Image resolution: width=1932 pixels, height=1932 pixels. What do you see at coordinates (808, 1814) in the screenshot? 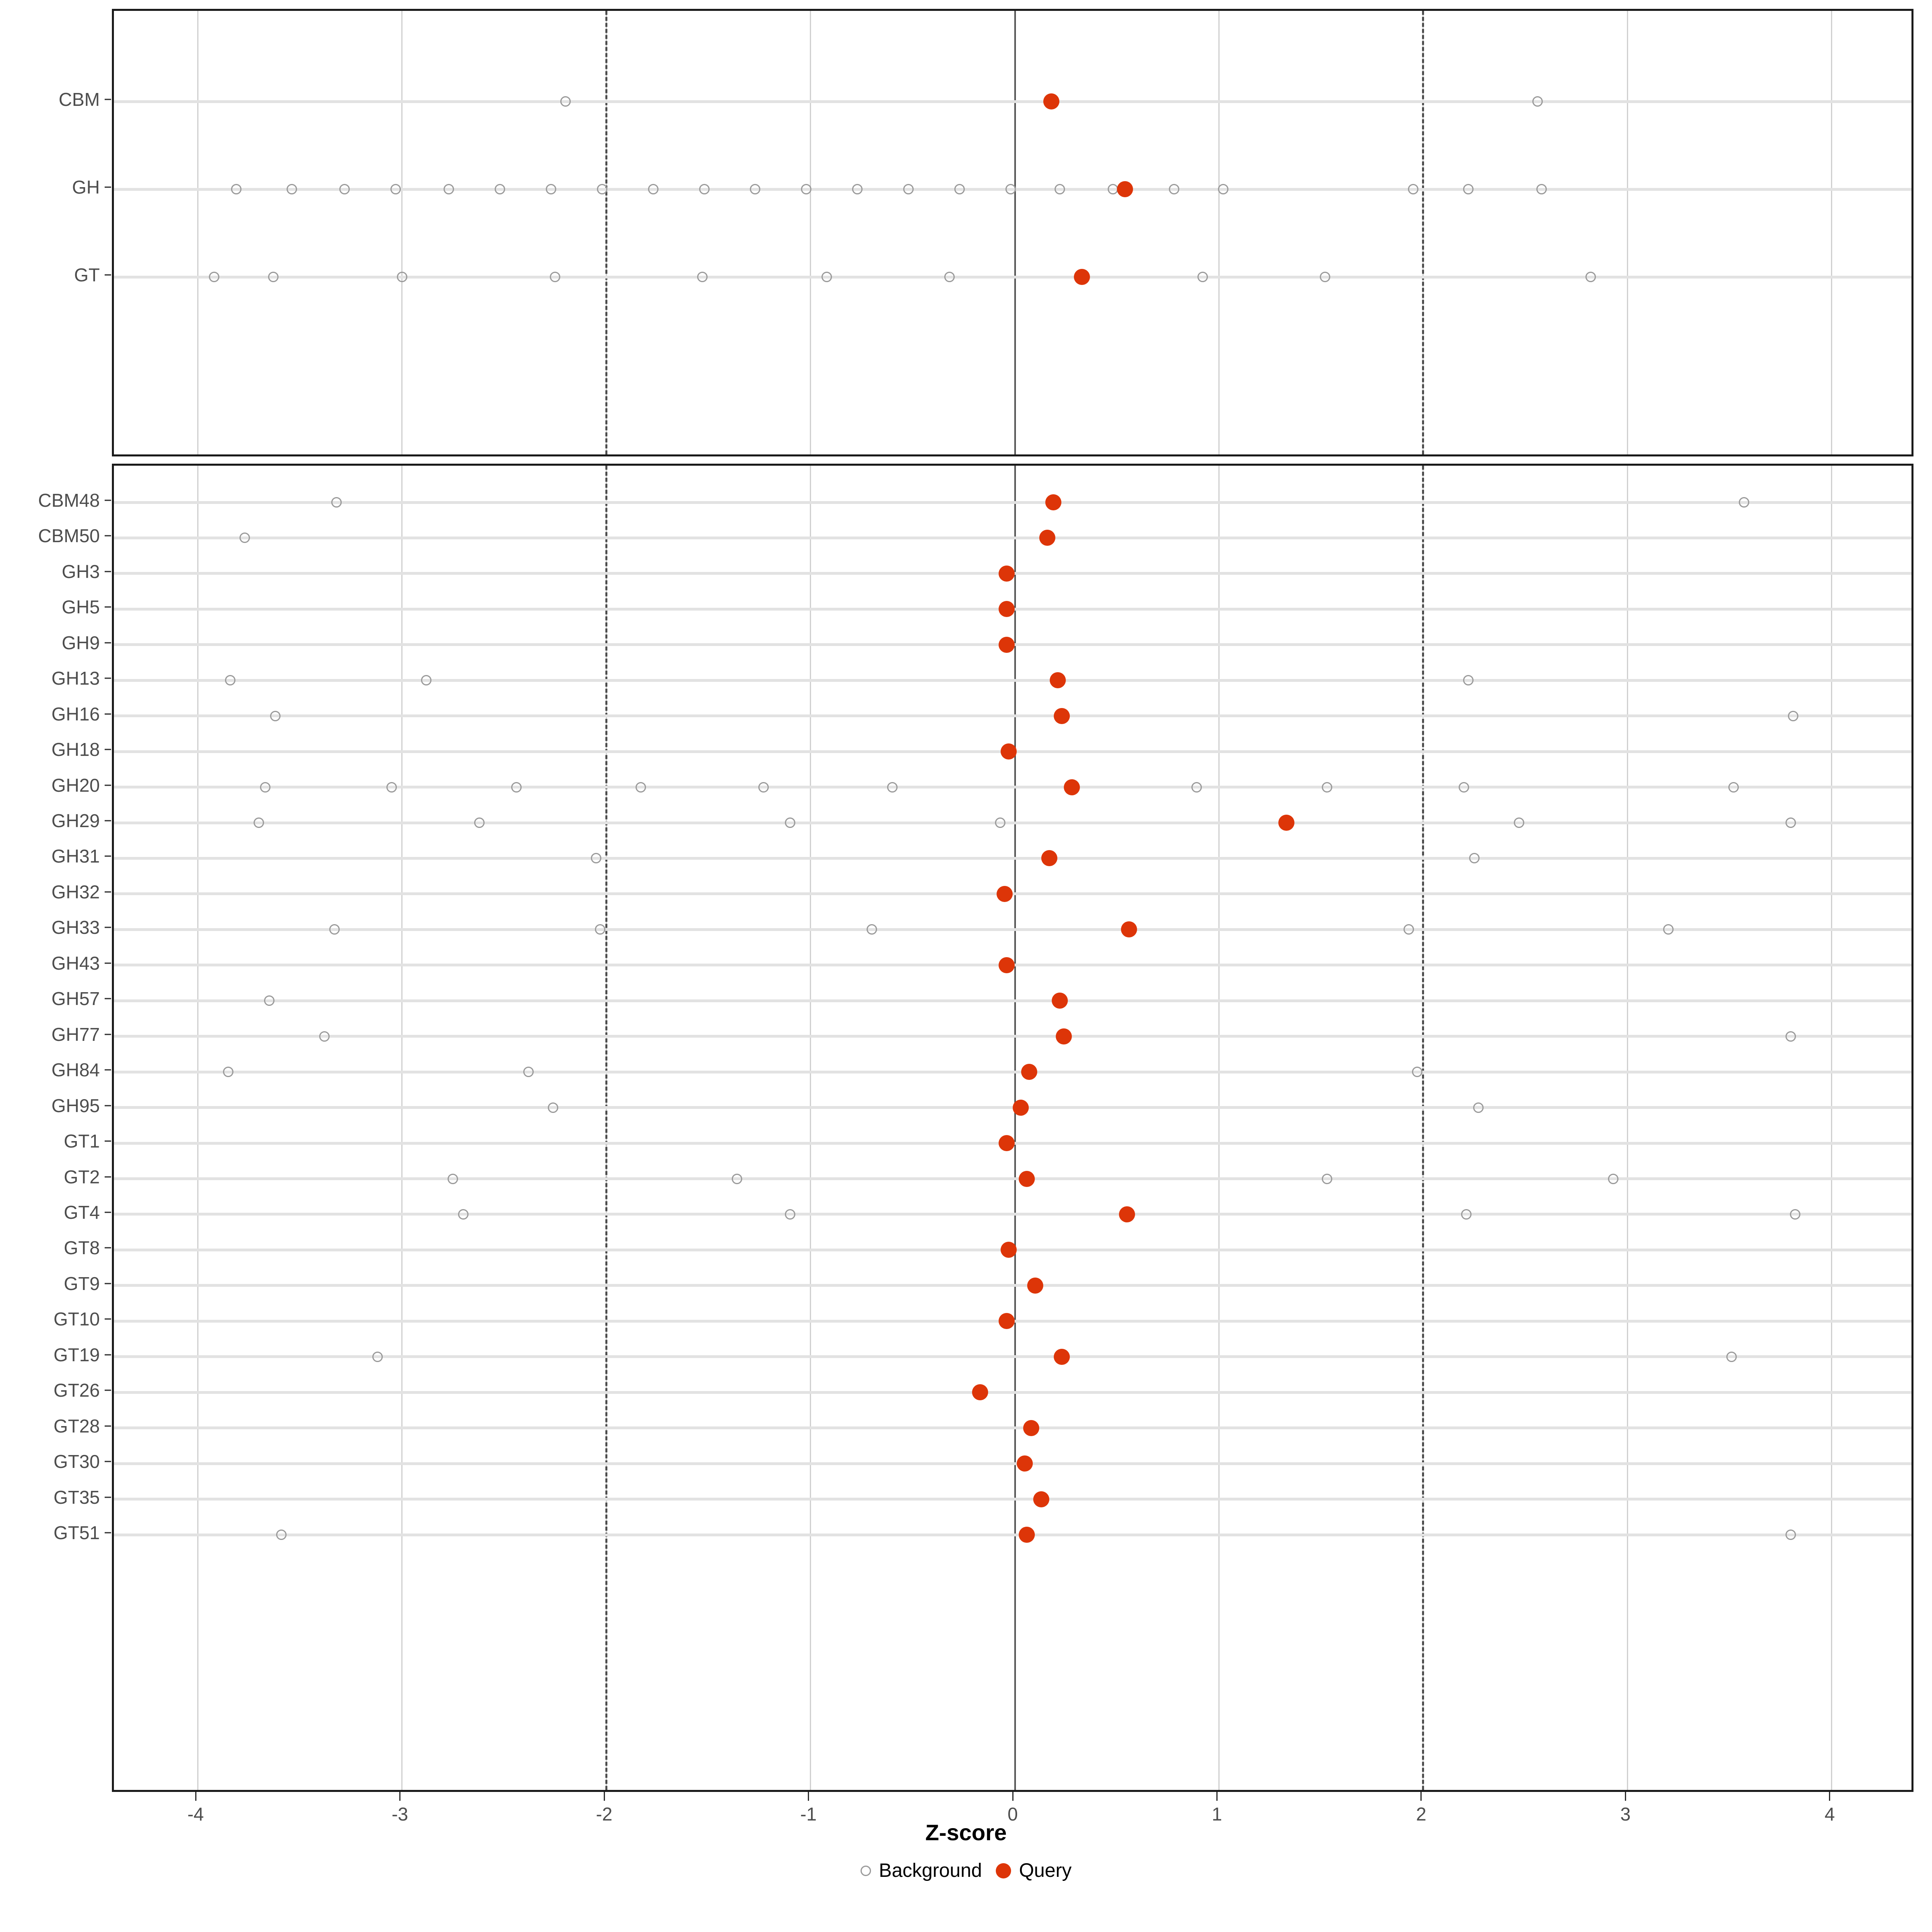
I see `x-axis-tick-label--1: -1` at bounding box center [808, 1814].